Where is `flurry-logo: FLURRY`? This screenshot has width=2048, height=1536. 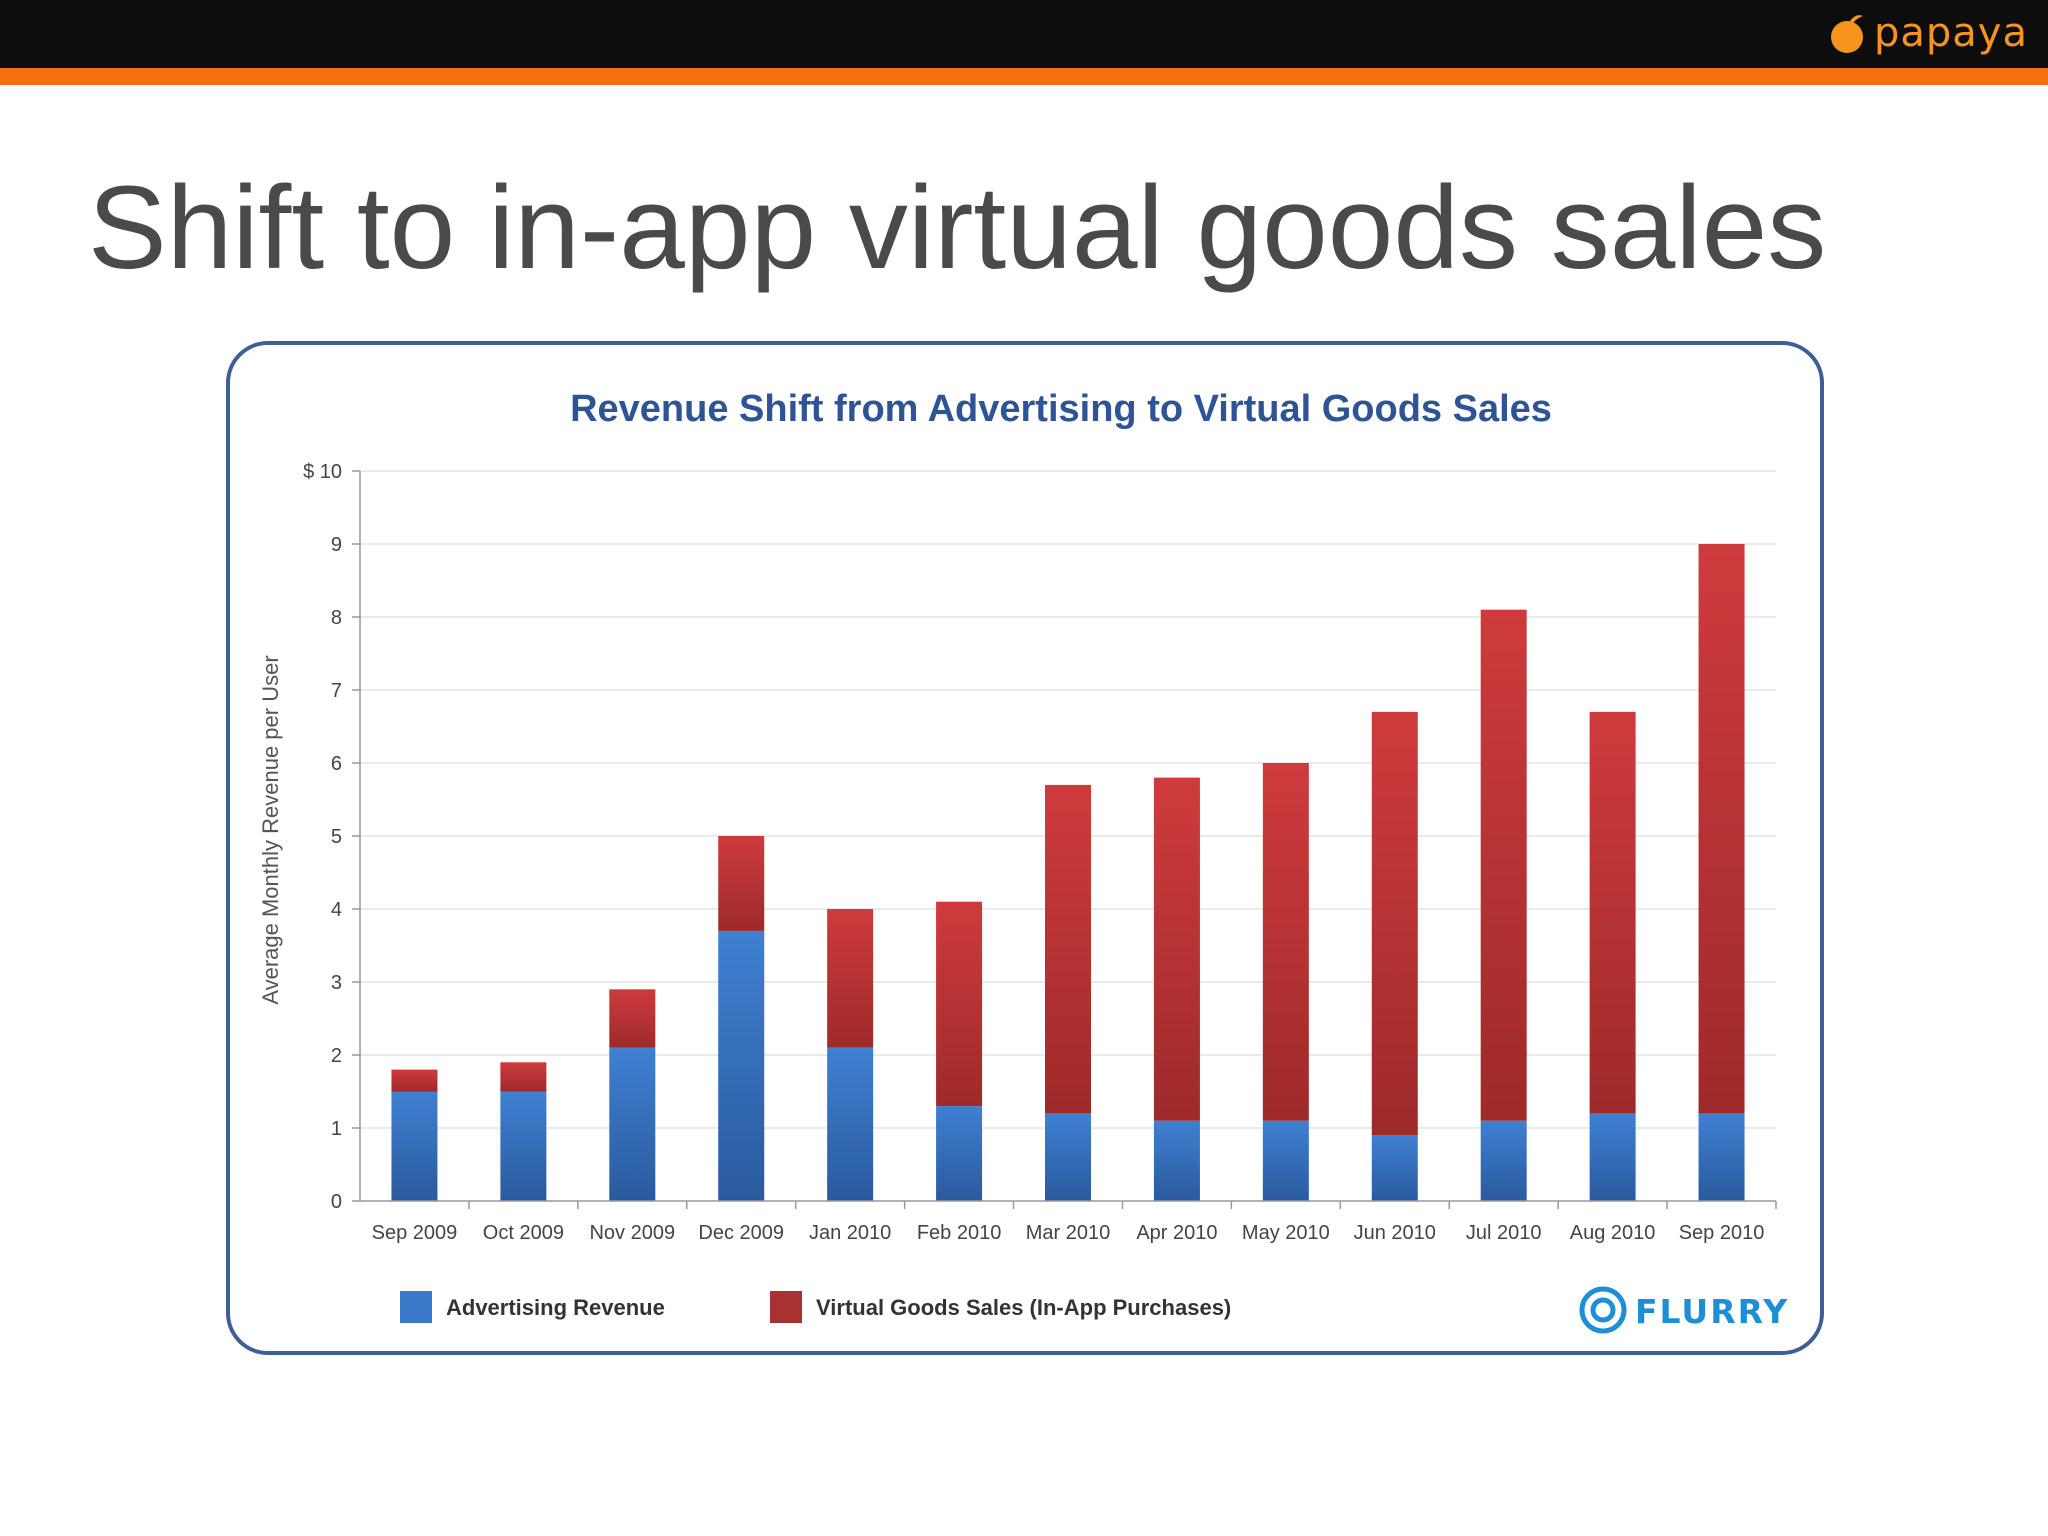
flurry-logo: FLURRY is located at coordinates (1684, 1310).